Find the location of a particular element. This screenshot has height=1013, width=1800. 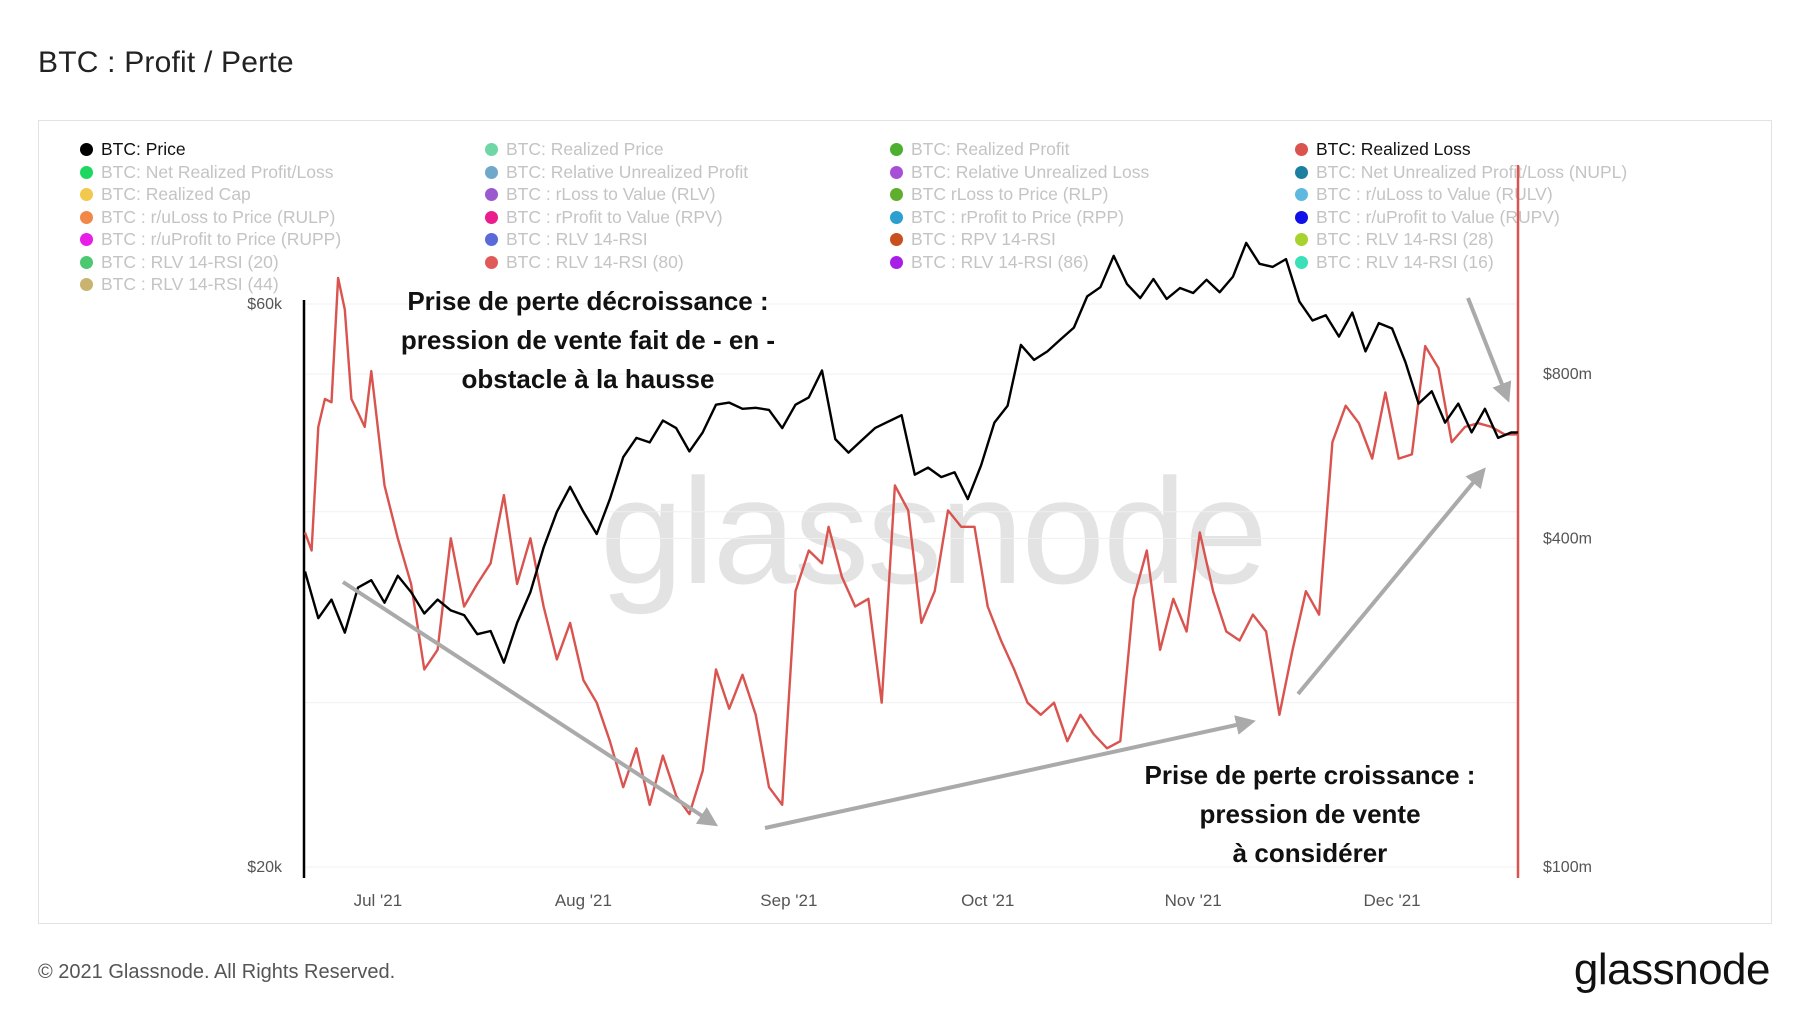

legend-item: BTC: Net Unrealized Profit/Loss (NUPL) is located at coordinates (1461, 172).